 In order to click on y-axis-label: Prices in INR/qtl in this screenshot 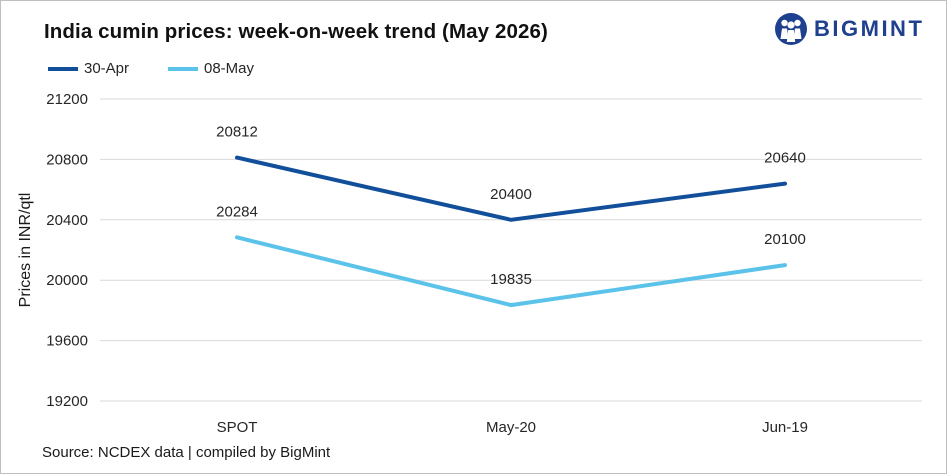, I will do `click(25, 250)`.